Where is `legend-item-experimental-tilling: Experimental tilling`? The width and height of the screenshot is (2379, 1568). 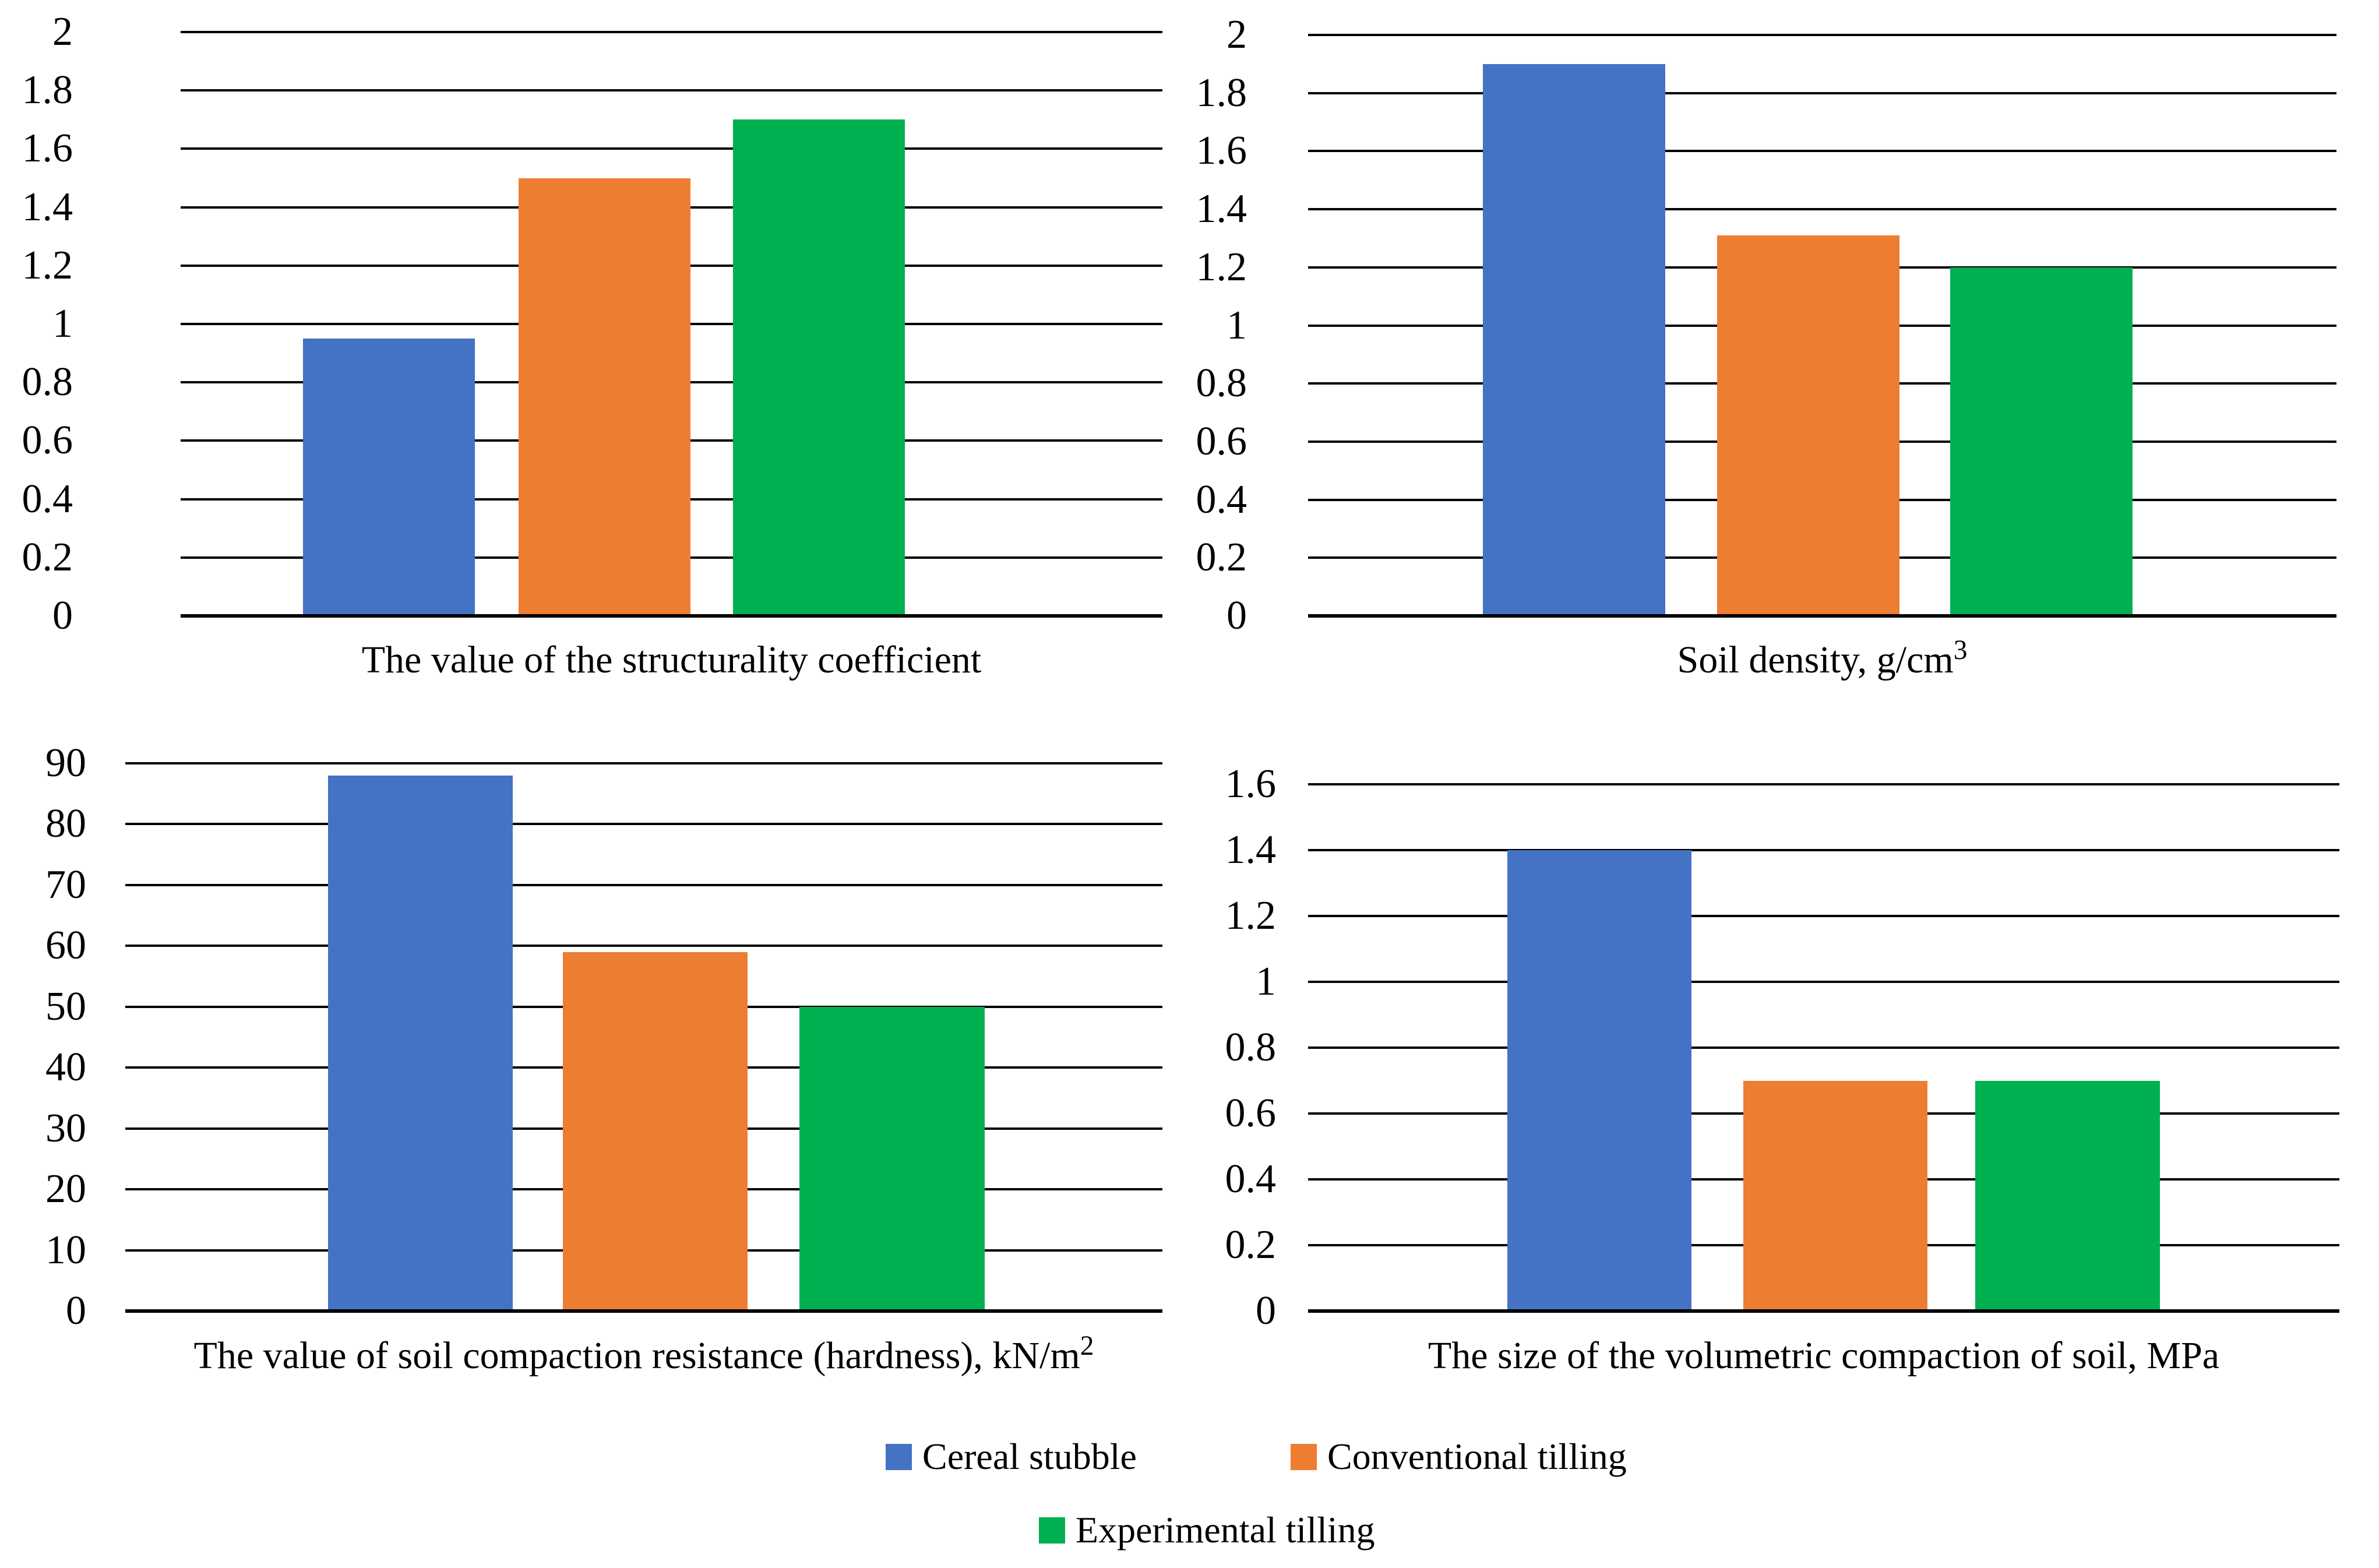 legend-item-experimental-tilling: Experimental tilling is located at coordinates (1207, 1530).